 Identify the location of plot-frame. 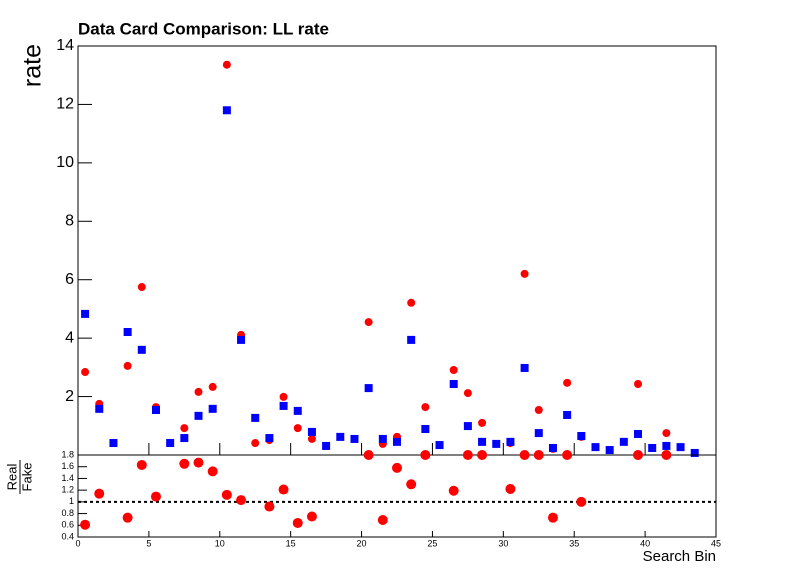
(397, 496).